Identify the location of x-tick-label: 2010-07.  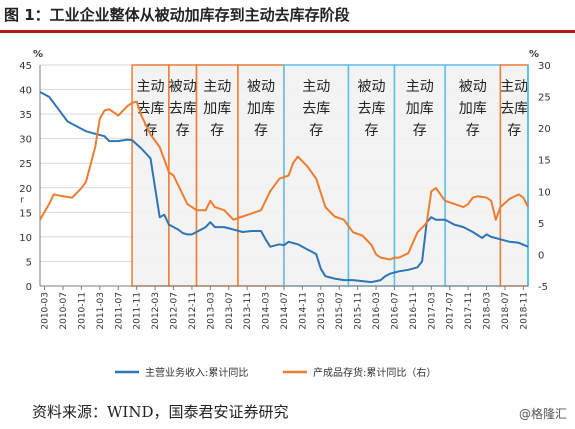
(64, 311).